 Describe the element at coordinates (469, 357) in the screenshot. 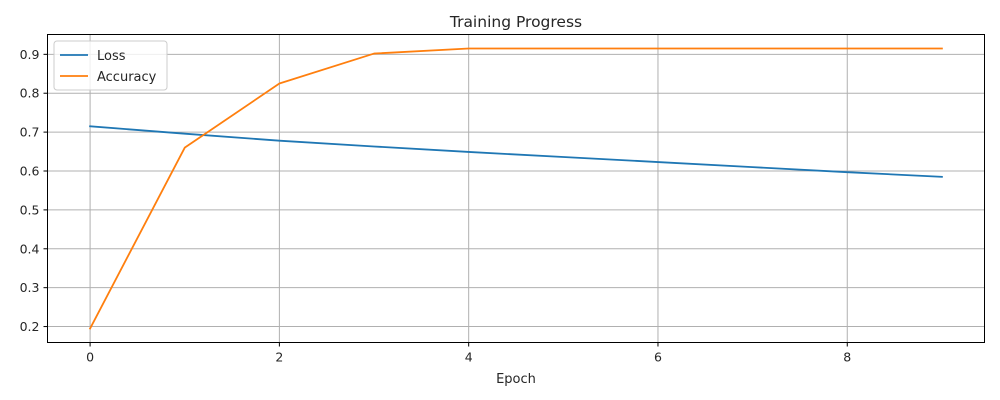

I see `x-tick-label: 4` at that location.